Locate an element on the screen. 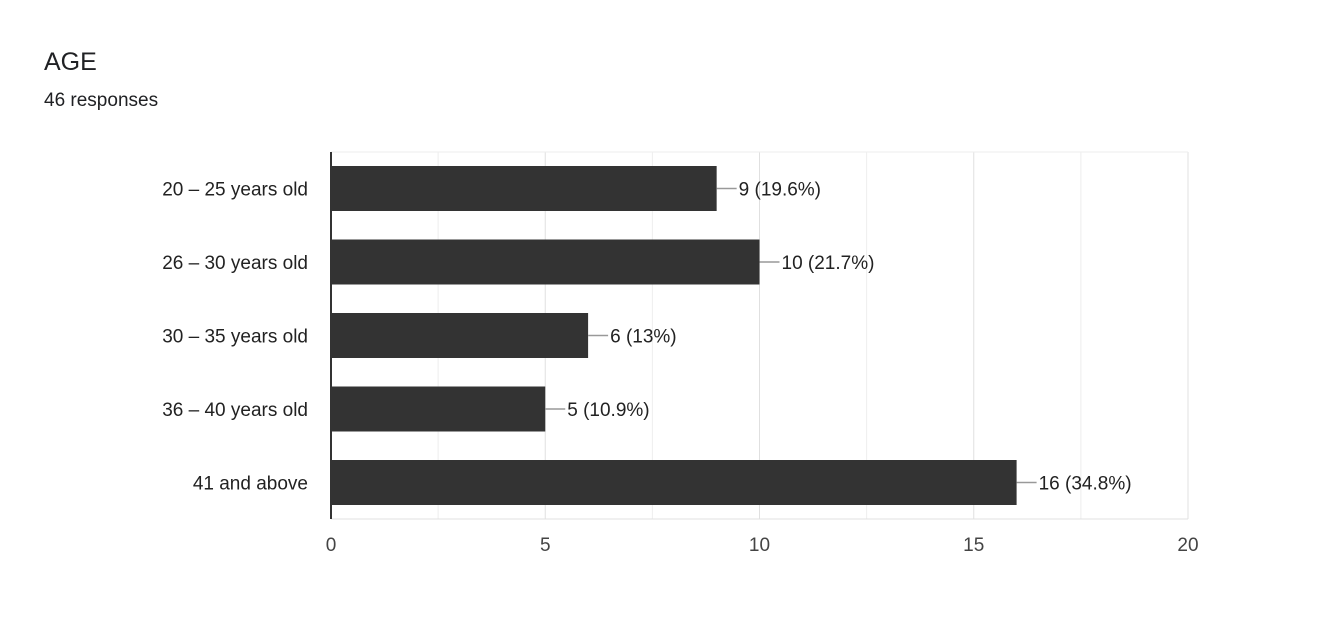 The width and height of the screenshot is (1320, 628). category-label: 20 – 25 years old is located at coordinates (235, 190).